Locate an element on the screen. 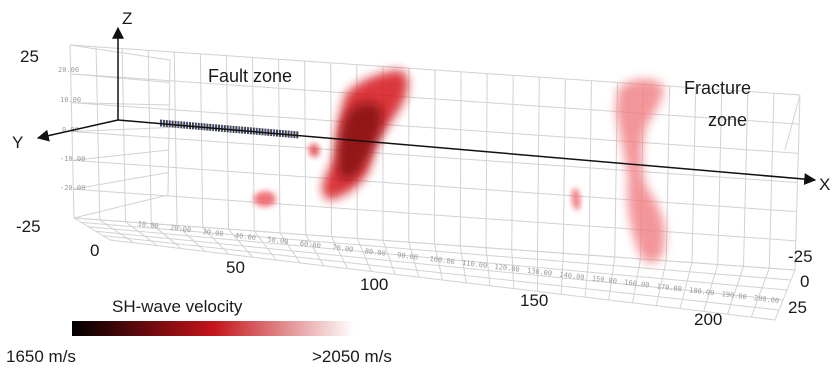 Image resolution: width=833 pixels, height=371 pixels. floor-tick: 80.00 is located at coordinates (375, 252).